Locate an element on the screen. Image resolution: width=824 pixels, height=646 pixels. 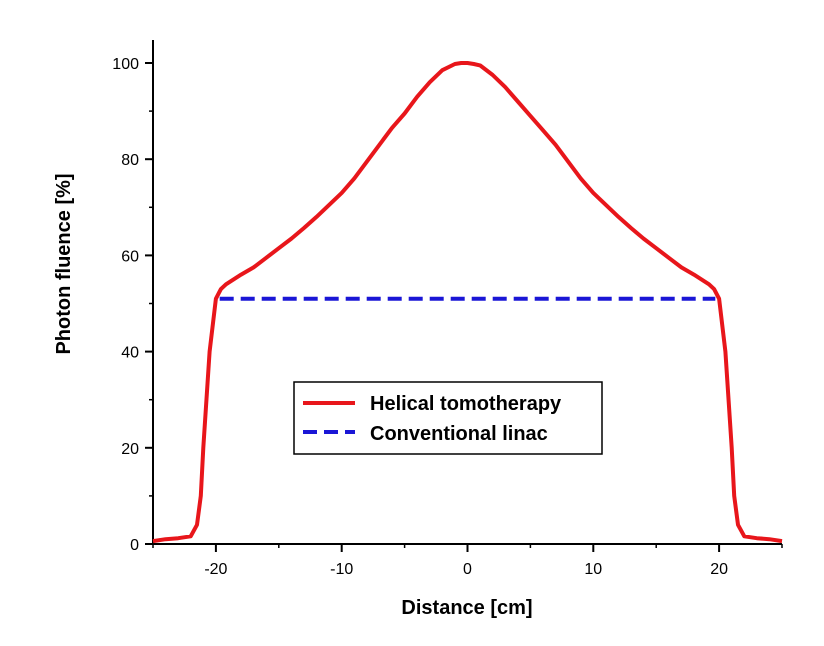
x-axis-title: Distance [cm] is located at coordinates (466, 608).